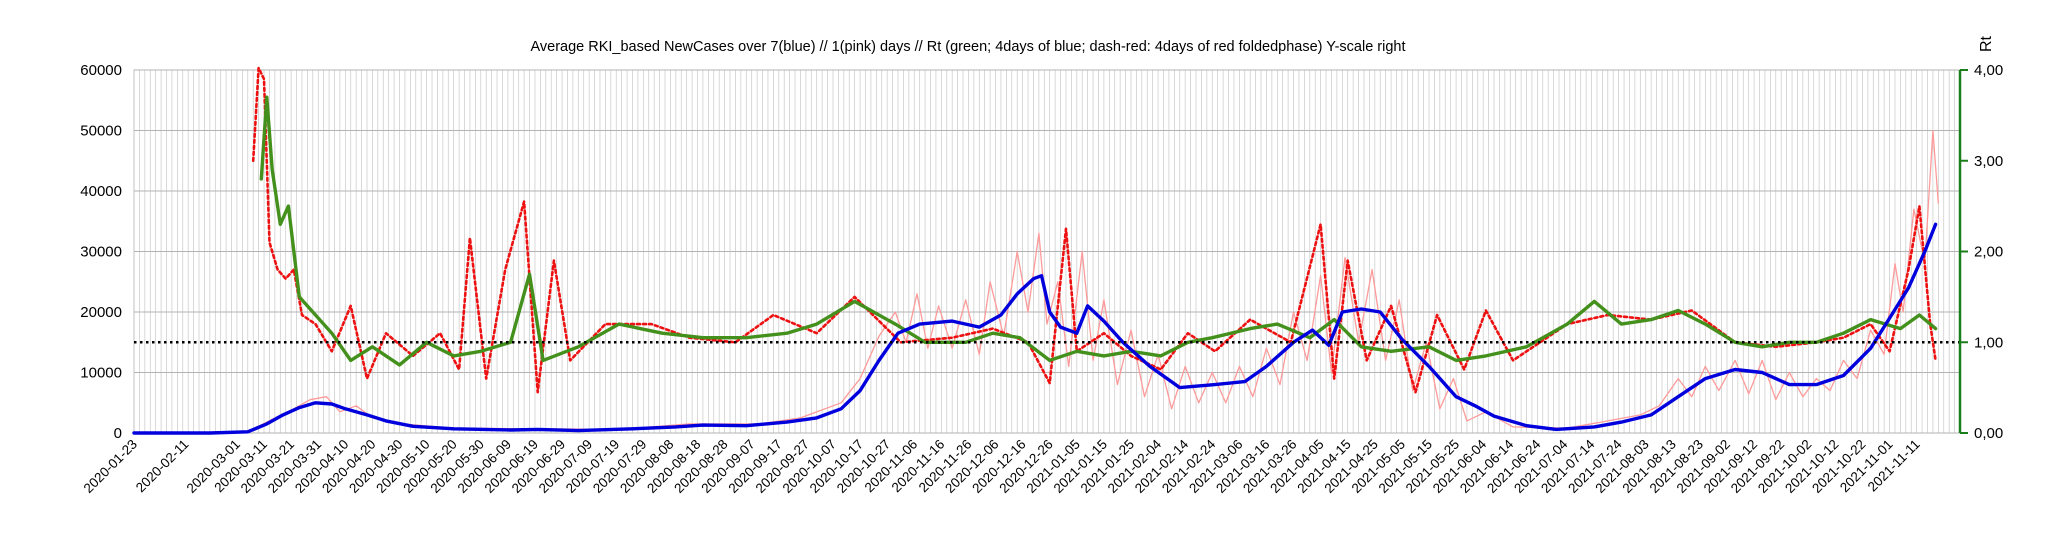 Image resolution: width=2048 pixels, height=545 pixels. What do you see at coordinates (110, 466) in the screenshot?
I see `x-tick-label: 2020-01-23` at bounding box center [110, 466].